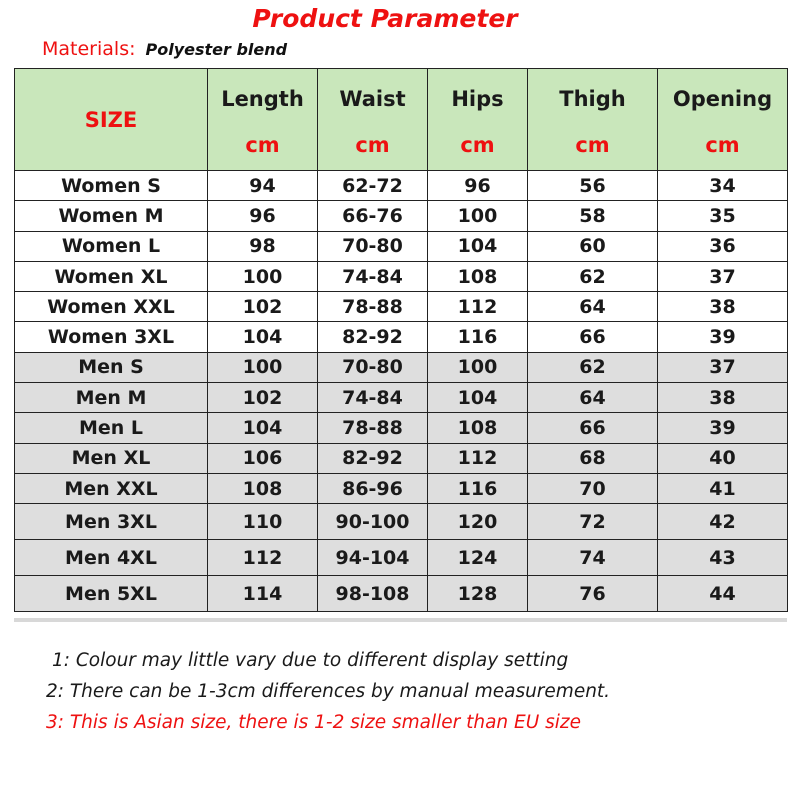 Image resolution: width=800 pixels, height=800 pixels. I want to click on table-row: Women XXL 102 78-88 112 64 38, so click(401, 307).